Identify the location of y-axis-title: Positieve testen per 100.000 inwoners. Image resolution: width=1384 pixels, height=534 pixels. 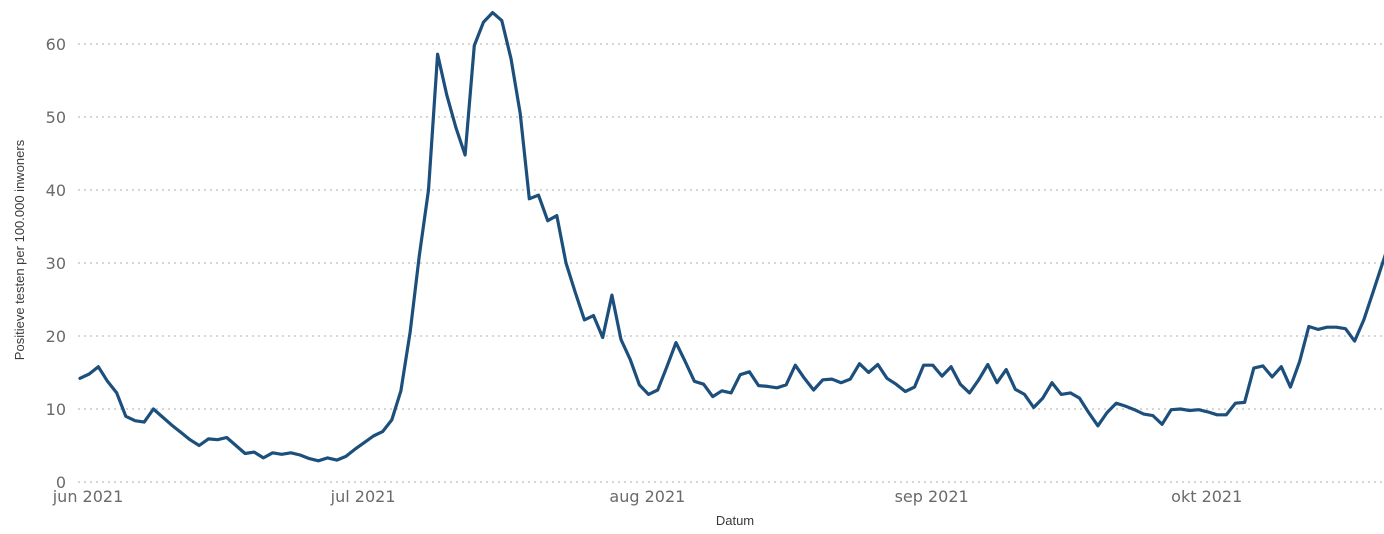
(19, 249).